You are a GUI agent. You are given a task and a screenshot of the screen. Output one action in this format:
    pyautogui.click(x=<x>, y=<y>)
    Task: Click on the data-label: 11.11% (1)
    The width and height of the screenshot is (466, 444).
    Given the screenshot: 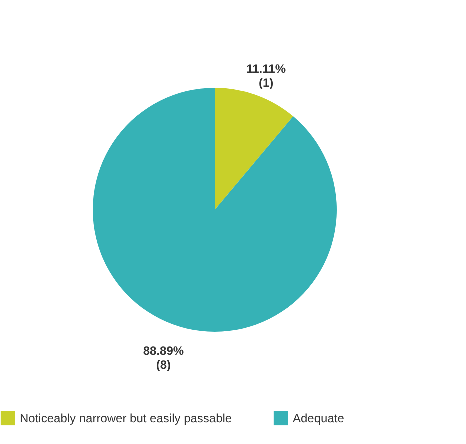 What is the action you would take?
    pyautogui.click(x=266, y=76)
    